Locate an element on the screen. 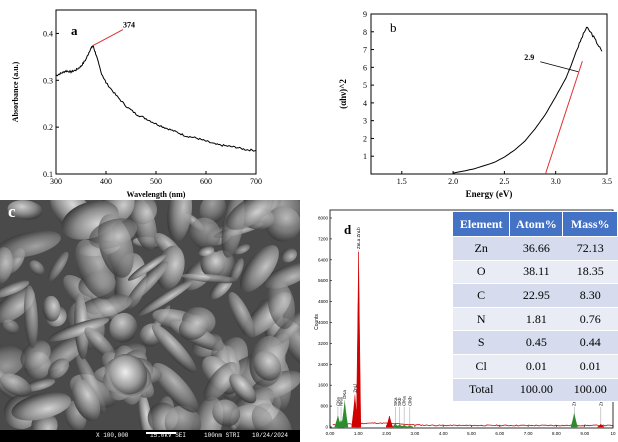 The image size is (618, 442). peak-label: NKa is located at coordinates (341, 401).